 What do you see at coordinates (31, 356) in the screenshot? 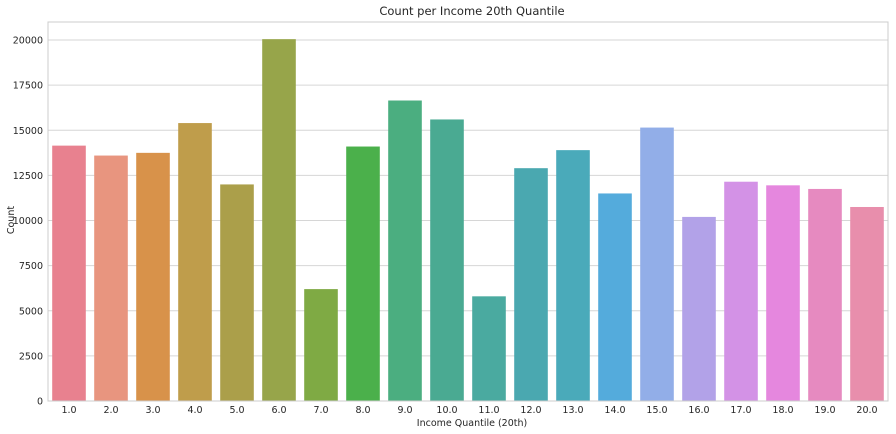
I see `y-tick-label: 2500` at bounding box center [31, 356].